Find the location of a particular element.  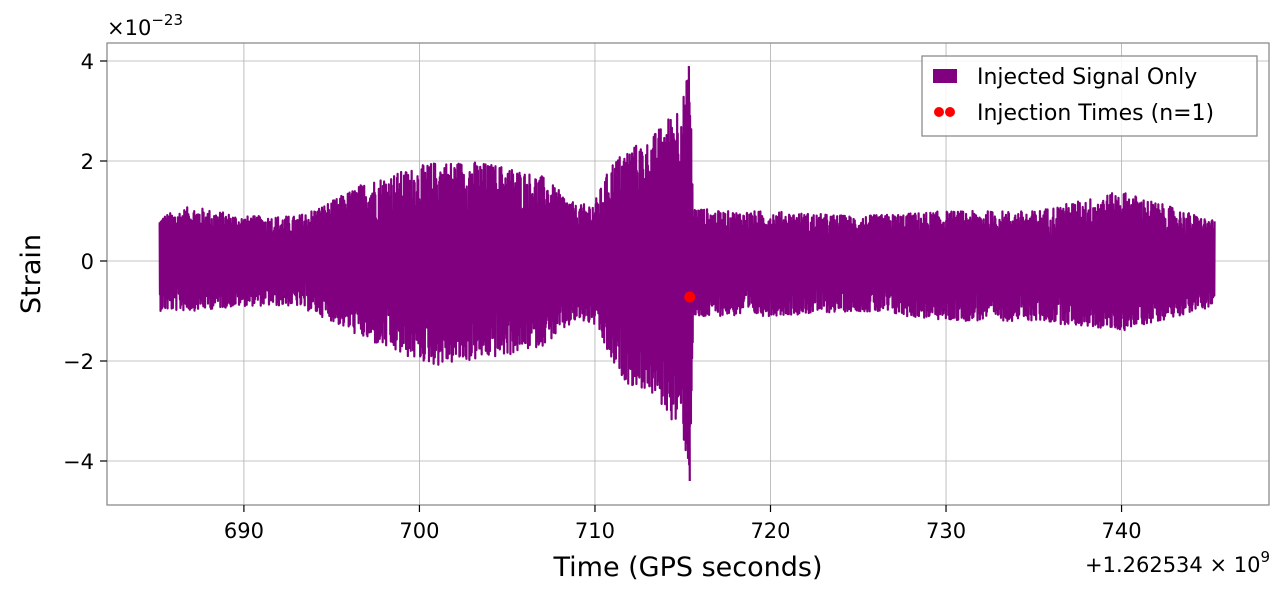

x-offset-exponent: 9 is located at coordinates (1265, 557).